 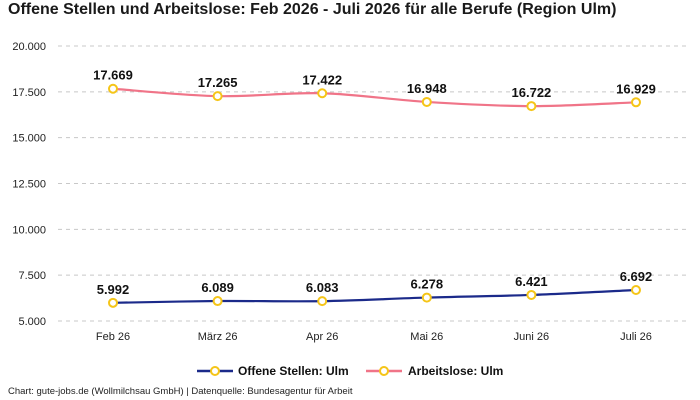 What do you see at coordinates (218, 337) in the screenshot?
I see `x-tick-label: März 26` at bounding box center [218, 337].